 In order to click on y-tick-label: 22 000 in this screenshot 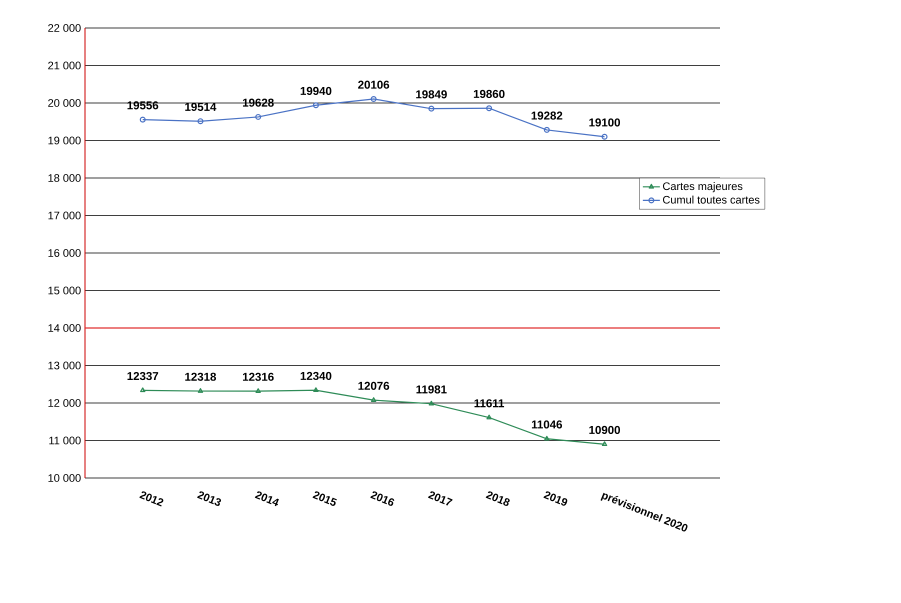, I will do `click(64, 28)`.